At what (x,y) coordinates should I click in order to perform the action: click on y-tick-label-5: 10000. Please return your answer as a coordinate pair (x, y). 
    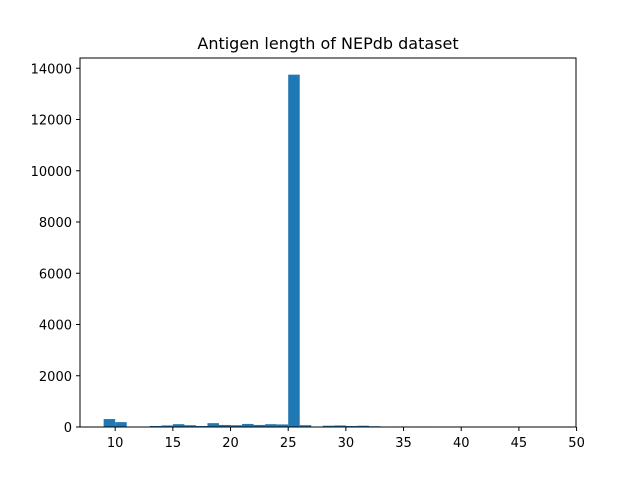
    Looking at the image, I should click on (51, 172).